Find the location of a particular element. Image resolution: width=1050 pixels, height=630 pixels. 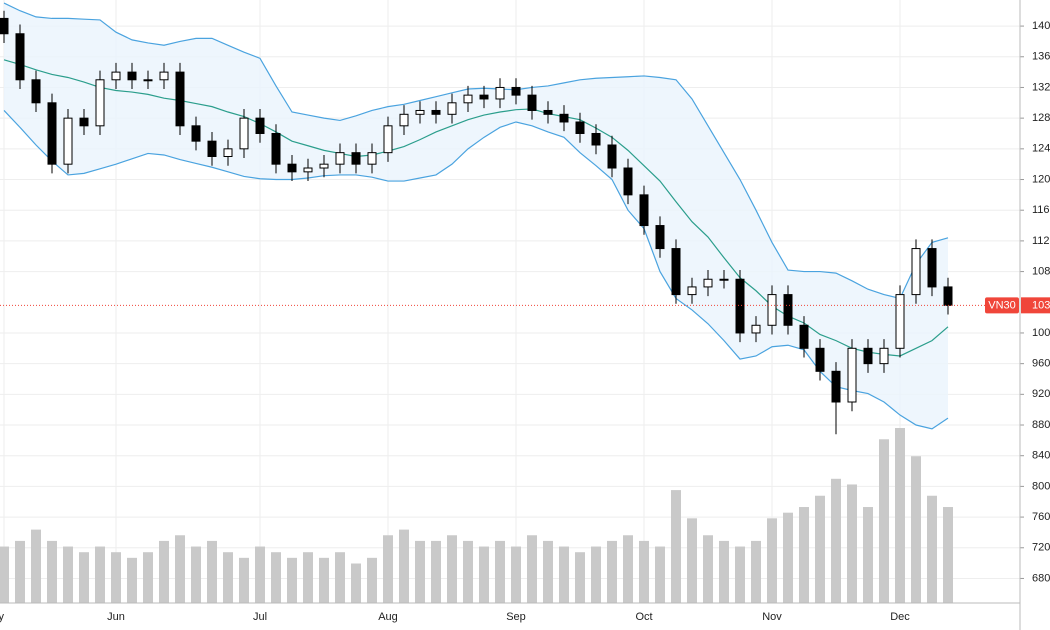

y-tick-label: 920 is located at coordinates (1041, 394).